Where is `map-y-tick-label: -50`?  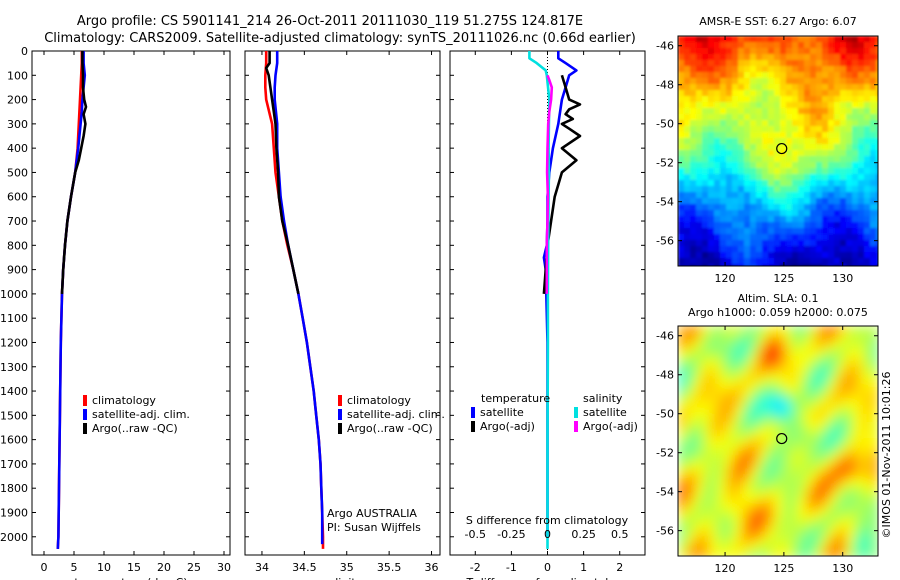 map-y-tick-label: -50 is located at coordinates (665, 124).